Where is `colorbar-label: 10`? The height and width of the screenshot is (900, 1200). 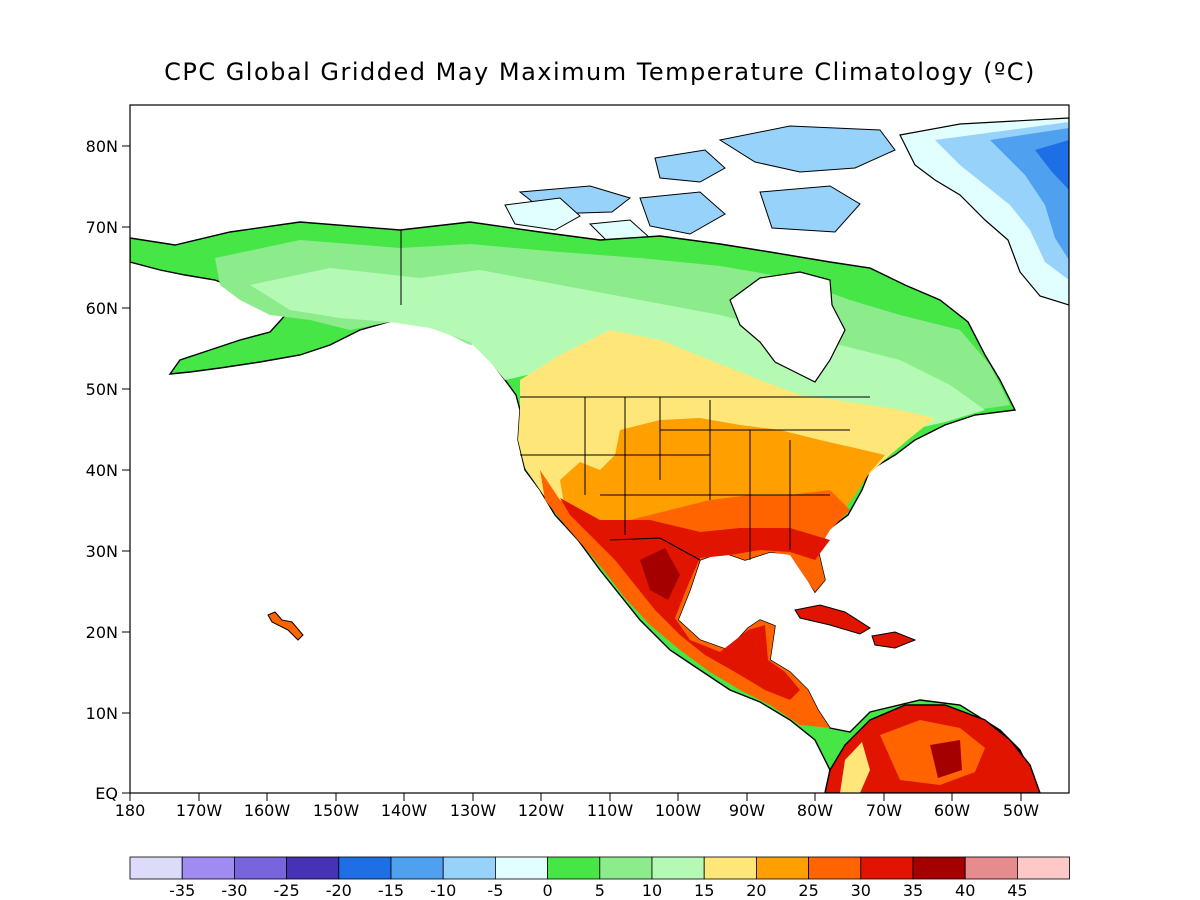
colorbar-label: 10 is located at coordinates (652, 890).